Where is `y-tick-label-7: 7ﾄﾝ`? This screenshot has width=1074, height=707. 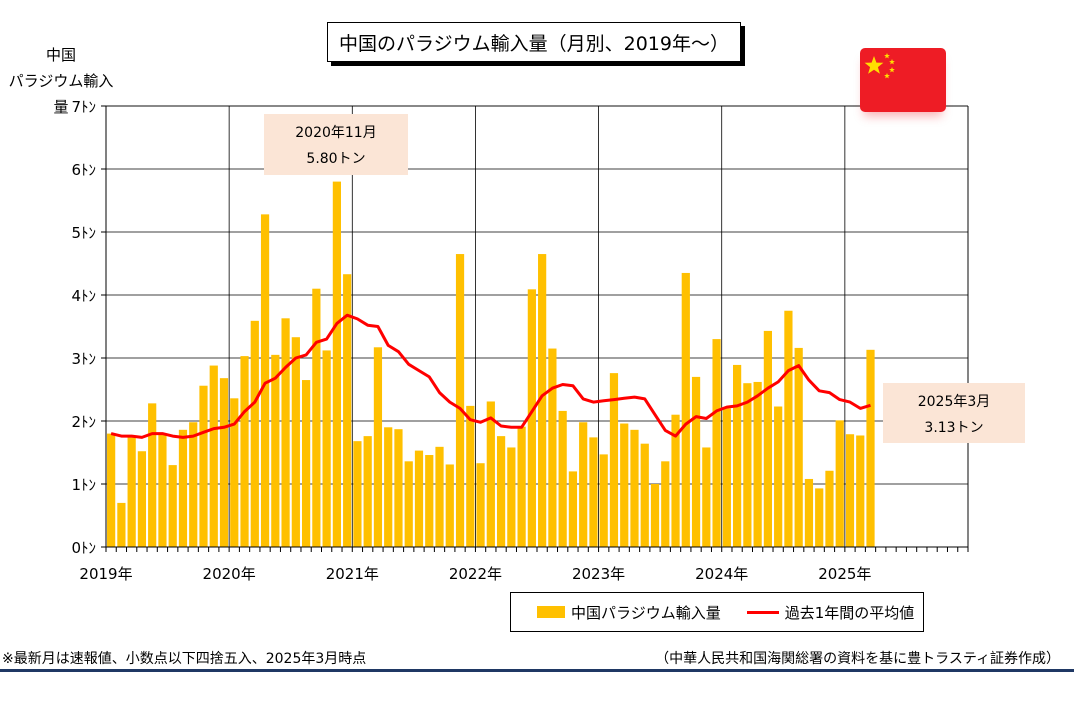 y-tick-label-7: 7ﾄﾝ is located at coordinates (83, 107).